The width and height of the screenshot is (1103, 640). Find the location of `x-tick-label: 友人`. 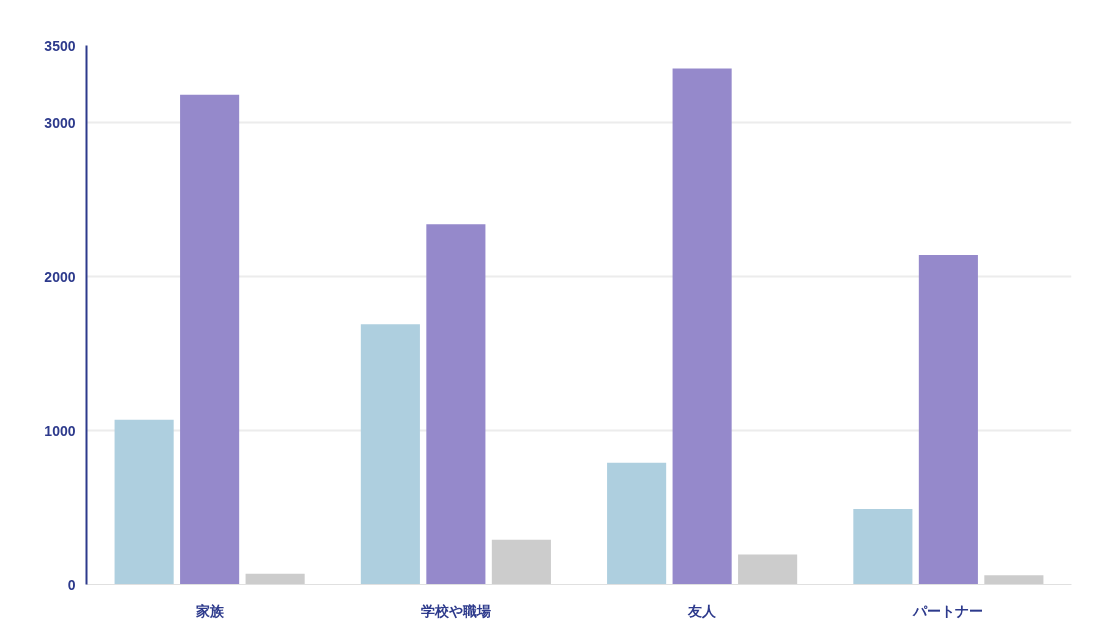

x-tick-label: 友人 is located at coordinates (702, 610).